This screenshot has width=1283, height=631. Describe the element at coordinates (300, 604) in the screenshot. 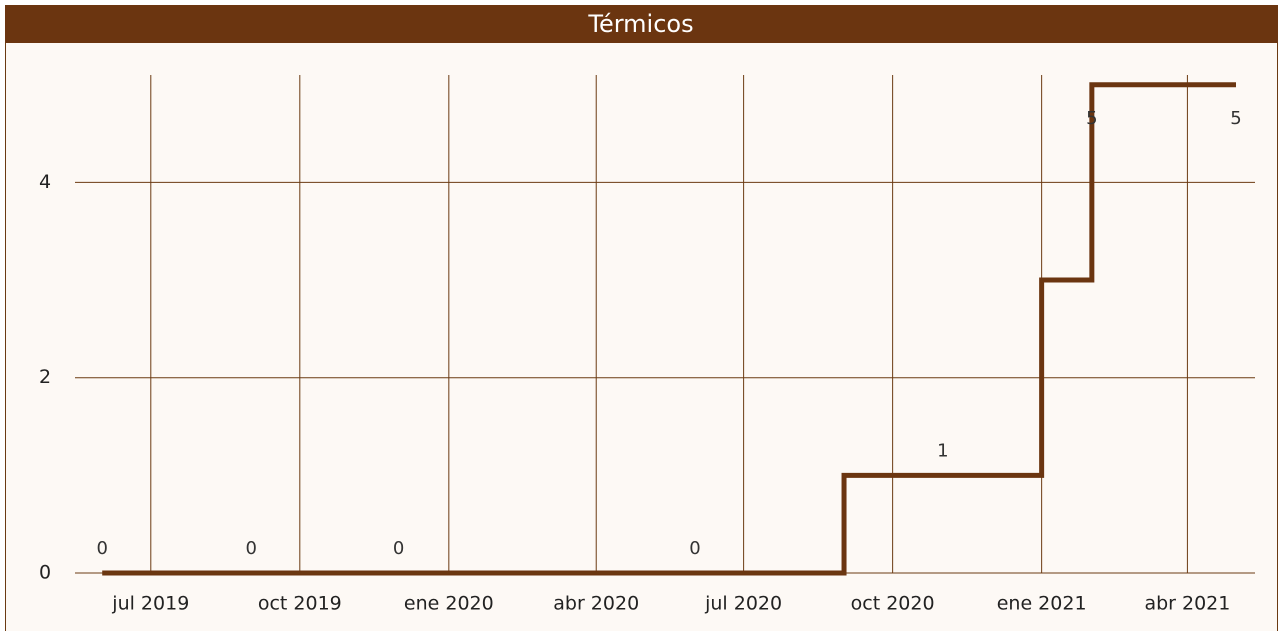

I see `x-tick-label: oct 2019` at that location.